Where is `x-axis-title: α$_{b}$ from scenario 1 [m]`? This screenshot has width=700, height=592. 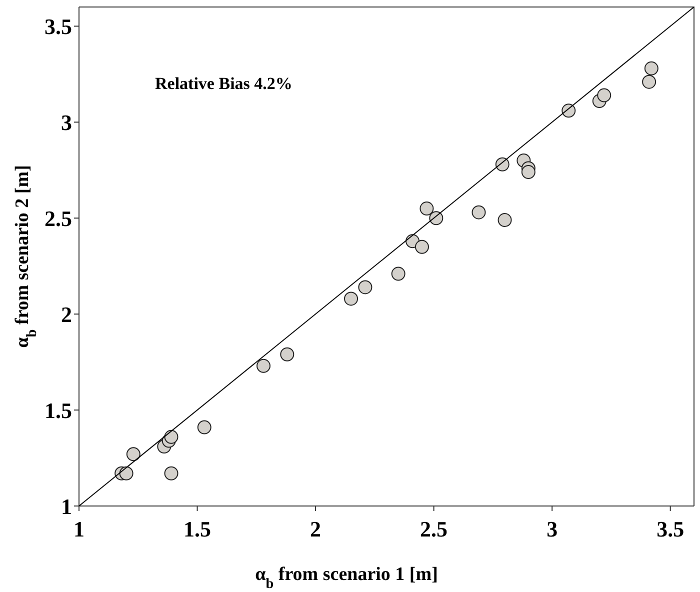
x-axis-title: α$_{b}$ from scenario 1 [m] is located at coordinates (346, 578).